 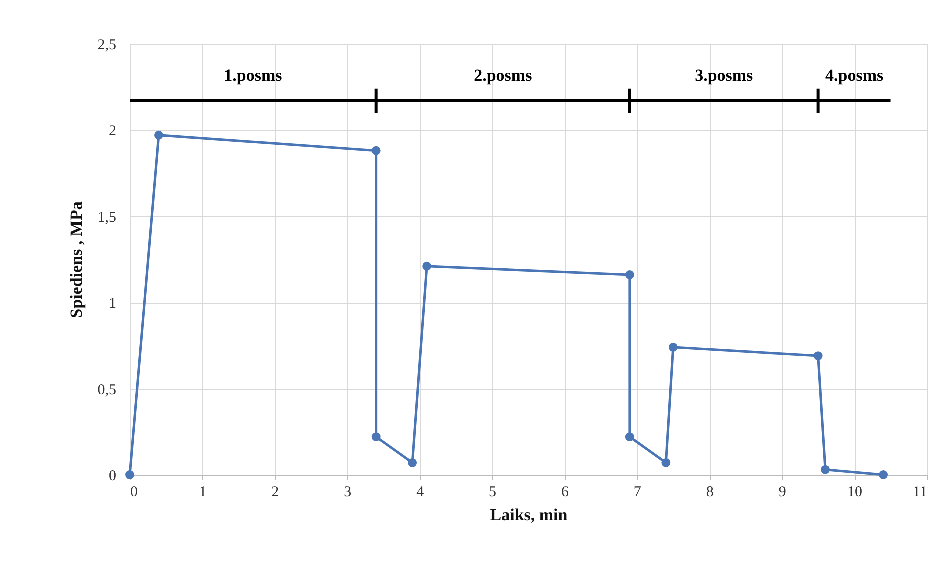 What do you see at coordinates (203, 492) in the screenshot?
I see `x-tick-label: 1` at bounding box center [203, 492].